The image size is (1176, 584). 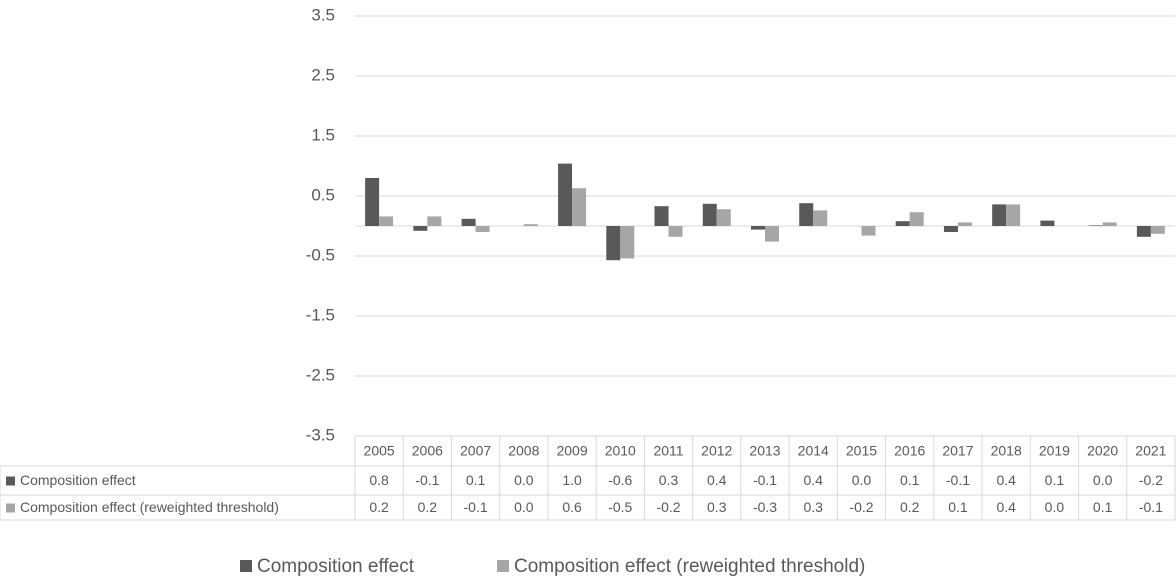 I want to click on x-tick-label: 2016, so click(x=909, y=451).